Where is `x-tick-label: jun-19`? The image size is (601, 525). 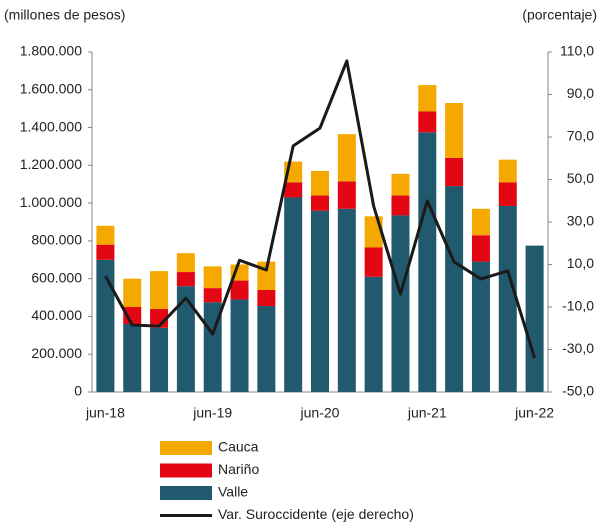 x-tick-label: jun-19 is located at coordinates (212, 413).